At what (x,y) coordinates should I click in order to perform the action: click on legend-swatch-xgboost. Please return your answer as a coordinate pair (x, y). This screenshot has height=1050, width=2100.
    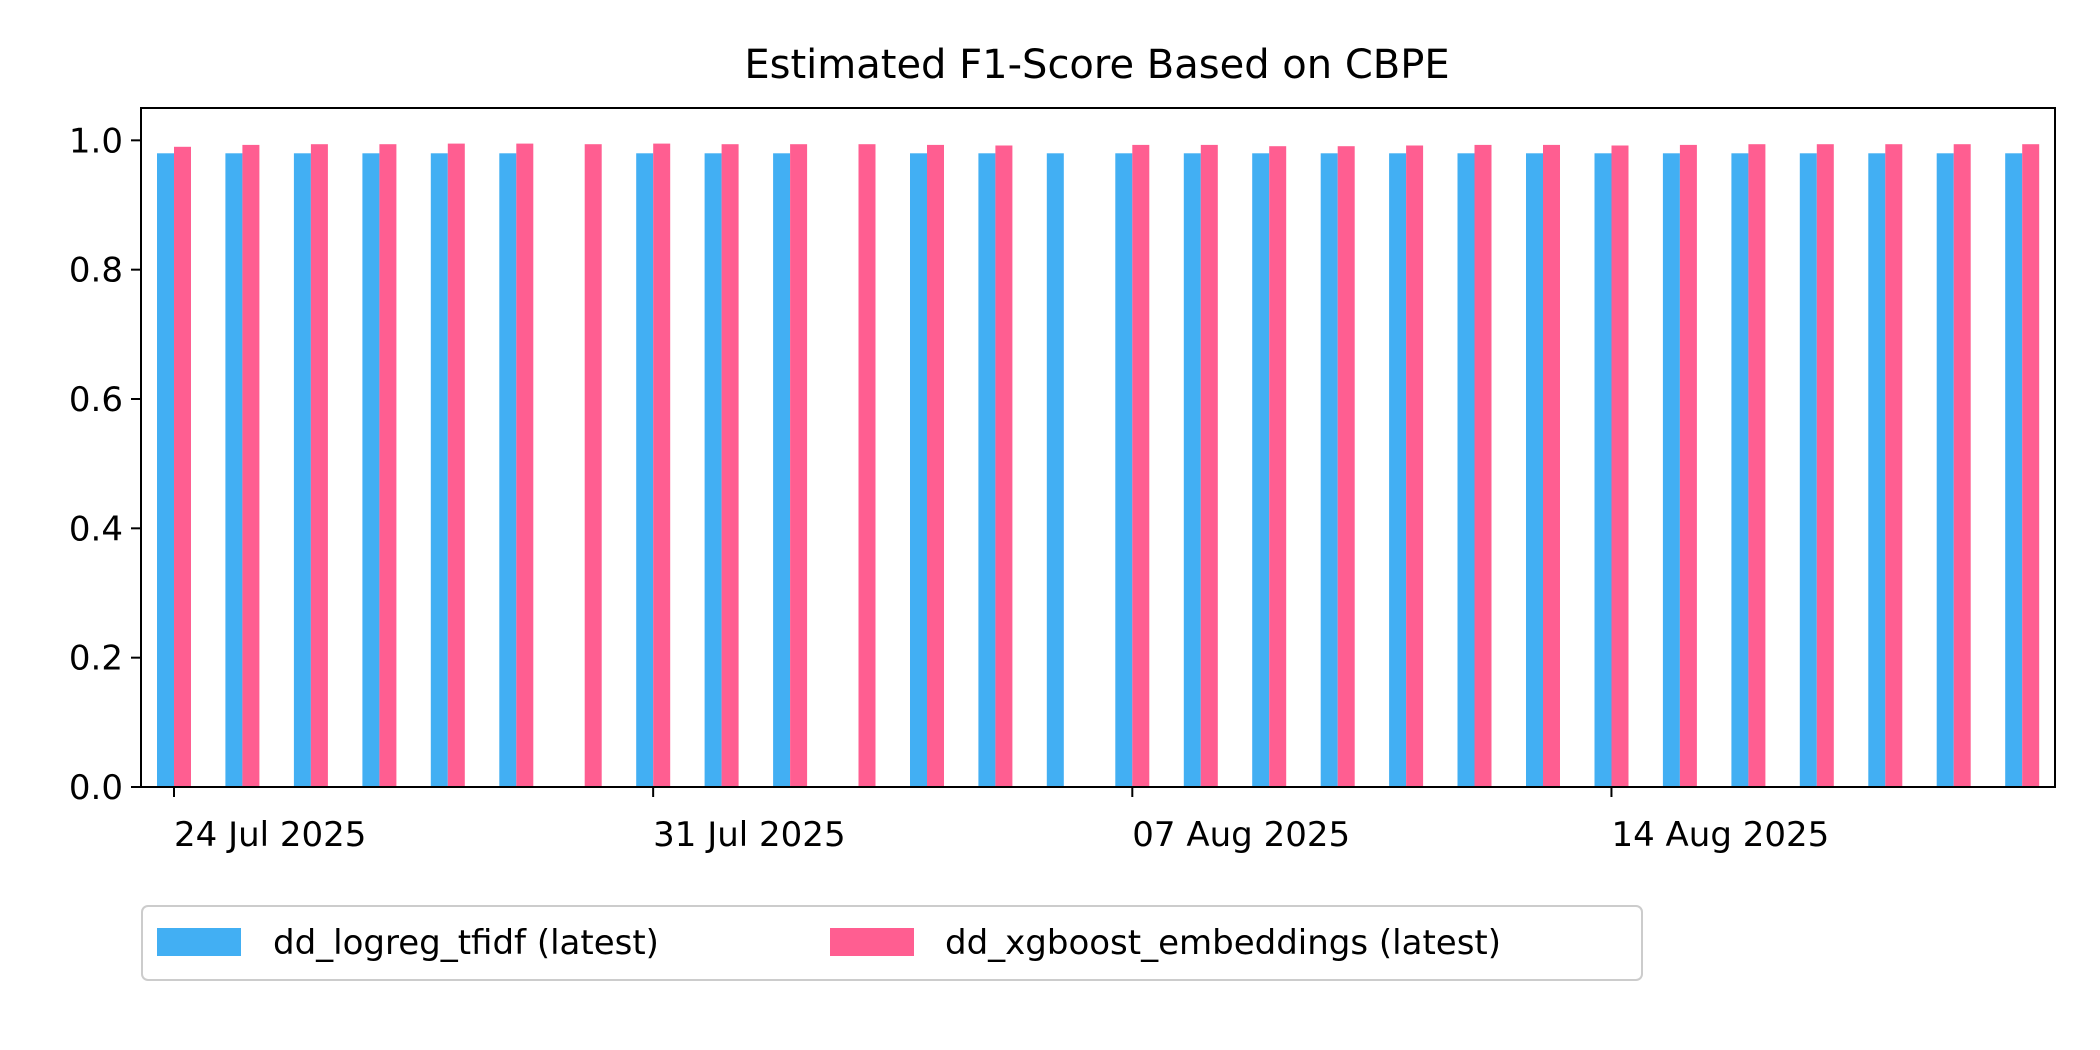
    Looking at the image, I should click on (872, 942).